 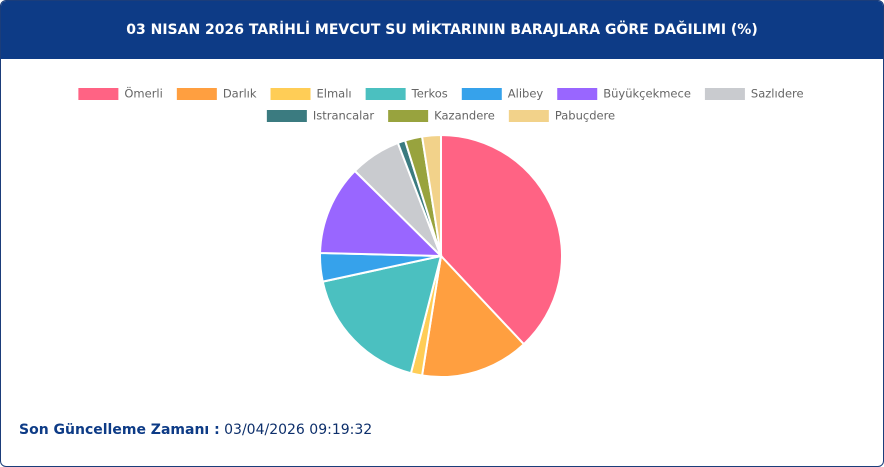 I want to click on legend-label: Ömerli, so click(x=143, y=93).